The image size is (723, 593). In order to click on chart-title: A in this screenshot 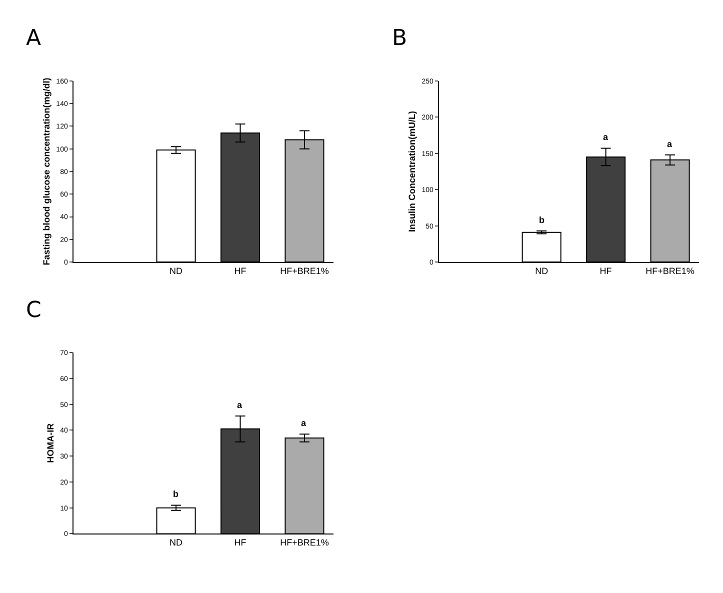, I will do `click(34, 38)`.